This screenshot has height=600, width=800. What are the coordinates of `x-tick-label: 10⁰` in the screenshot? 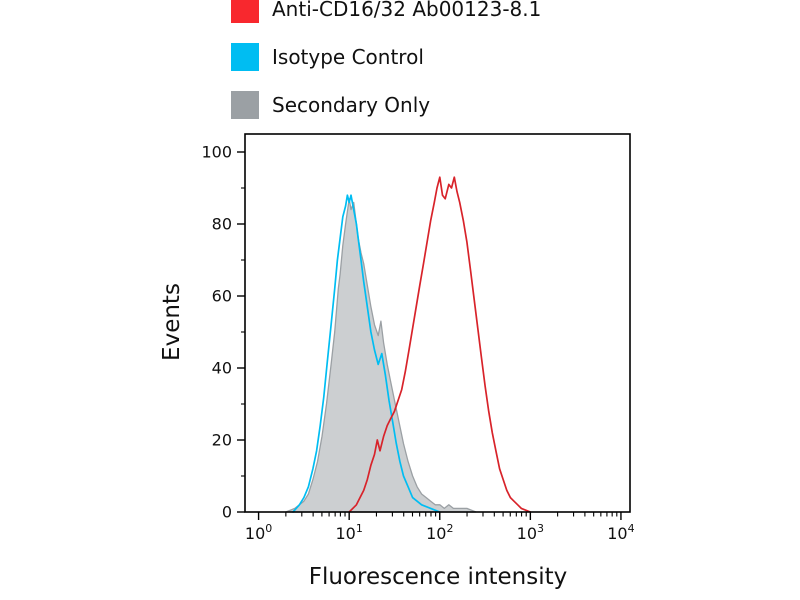 It's located at (258, 532).